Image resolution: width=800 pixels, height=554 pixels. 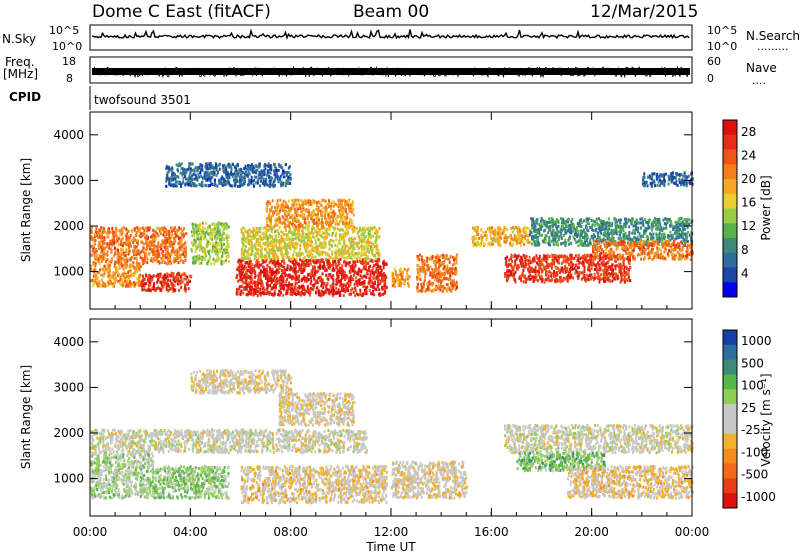 I want to click on vel-colorbar-tick: -25, so click(x=751, y=430).